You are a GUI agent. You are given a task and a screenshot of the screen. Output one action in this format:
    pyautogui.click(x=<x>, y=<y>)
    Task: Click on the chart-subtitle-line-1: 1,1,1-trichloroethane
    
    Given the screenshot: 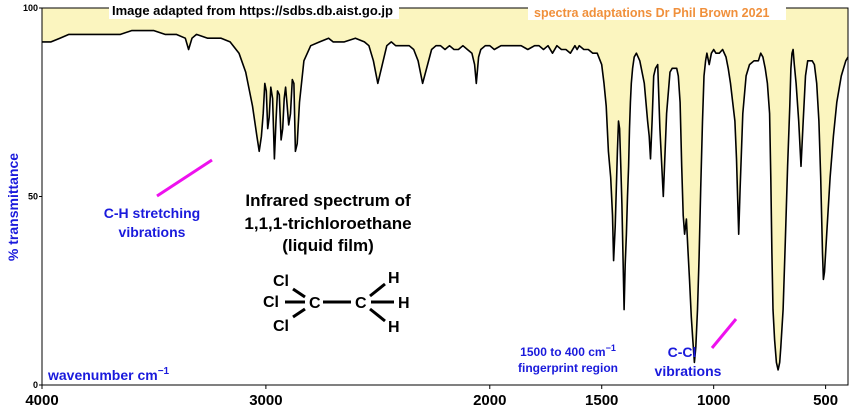 What is the action you would take?
    pyautogui.click(x=327, y=223)
    